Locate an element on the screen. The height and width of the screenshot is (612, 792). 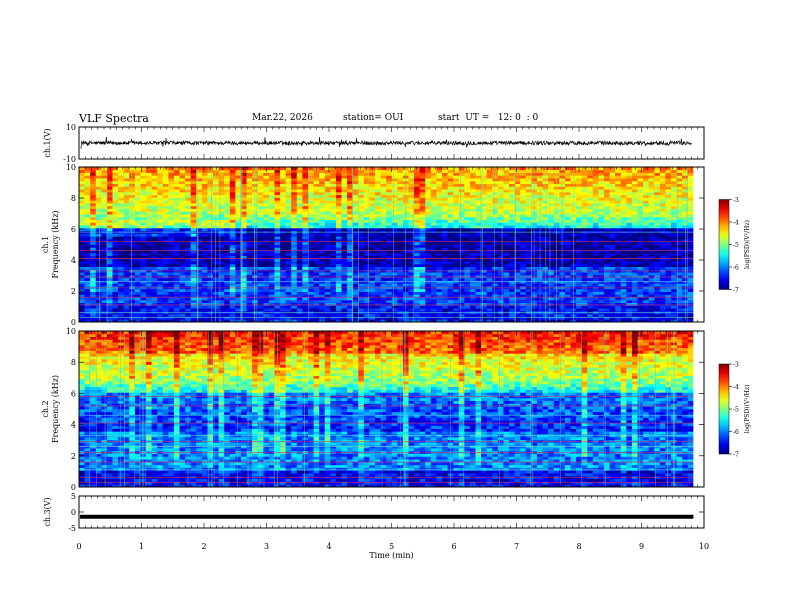
panel-1-ytick-label: 10 is located at coordinates (71, 127).